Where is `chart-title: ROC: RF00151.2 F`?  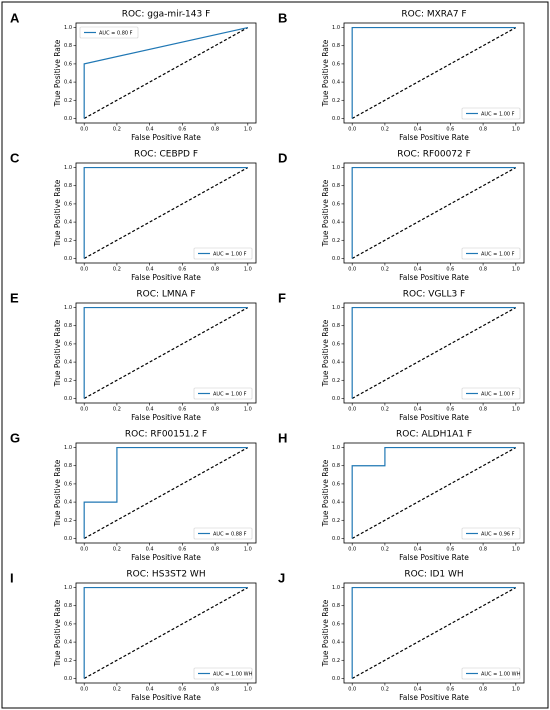 chart-title: ROC: RF00151.2 F is located at coordinates (166, 435).